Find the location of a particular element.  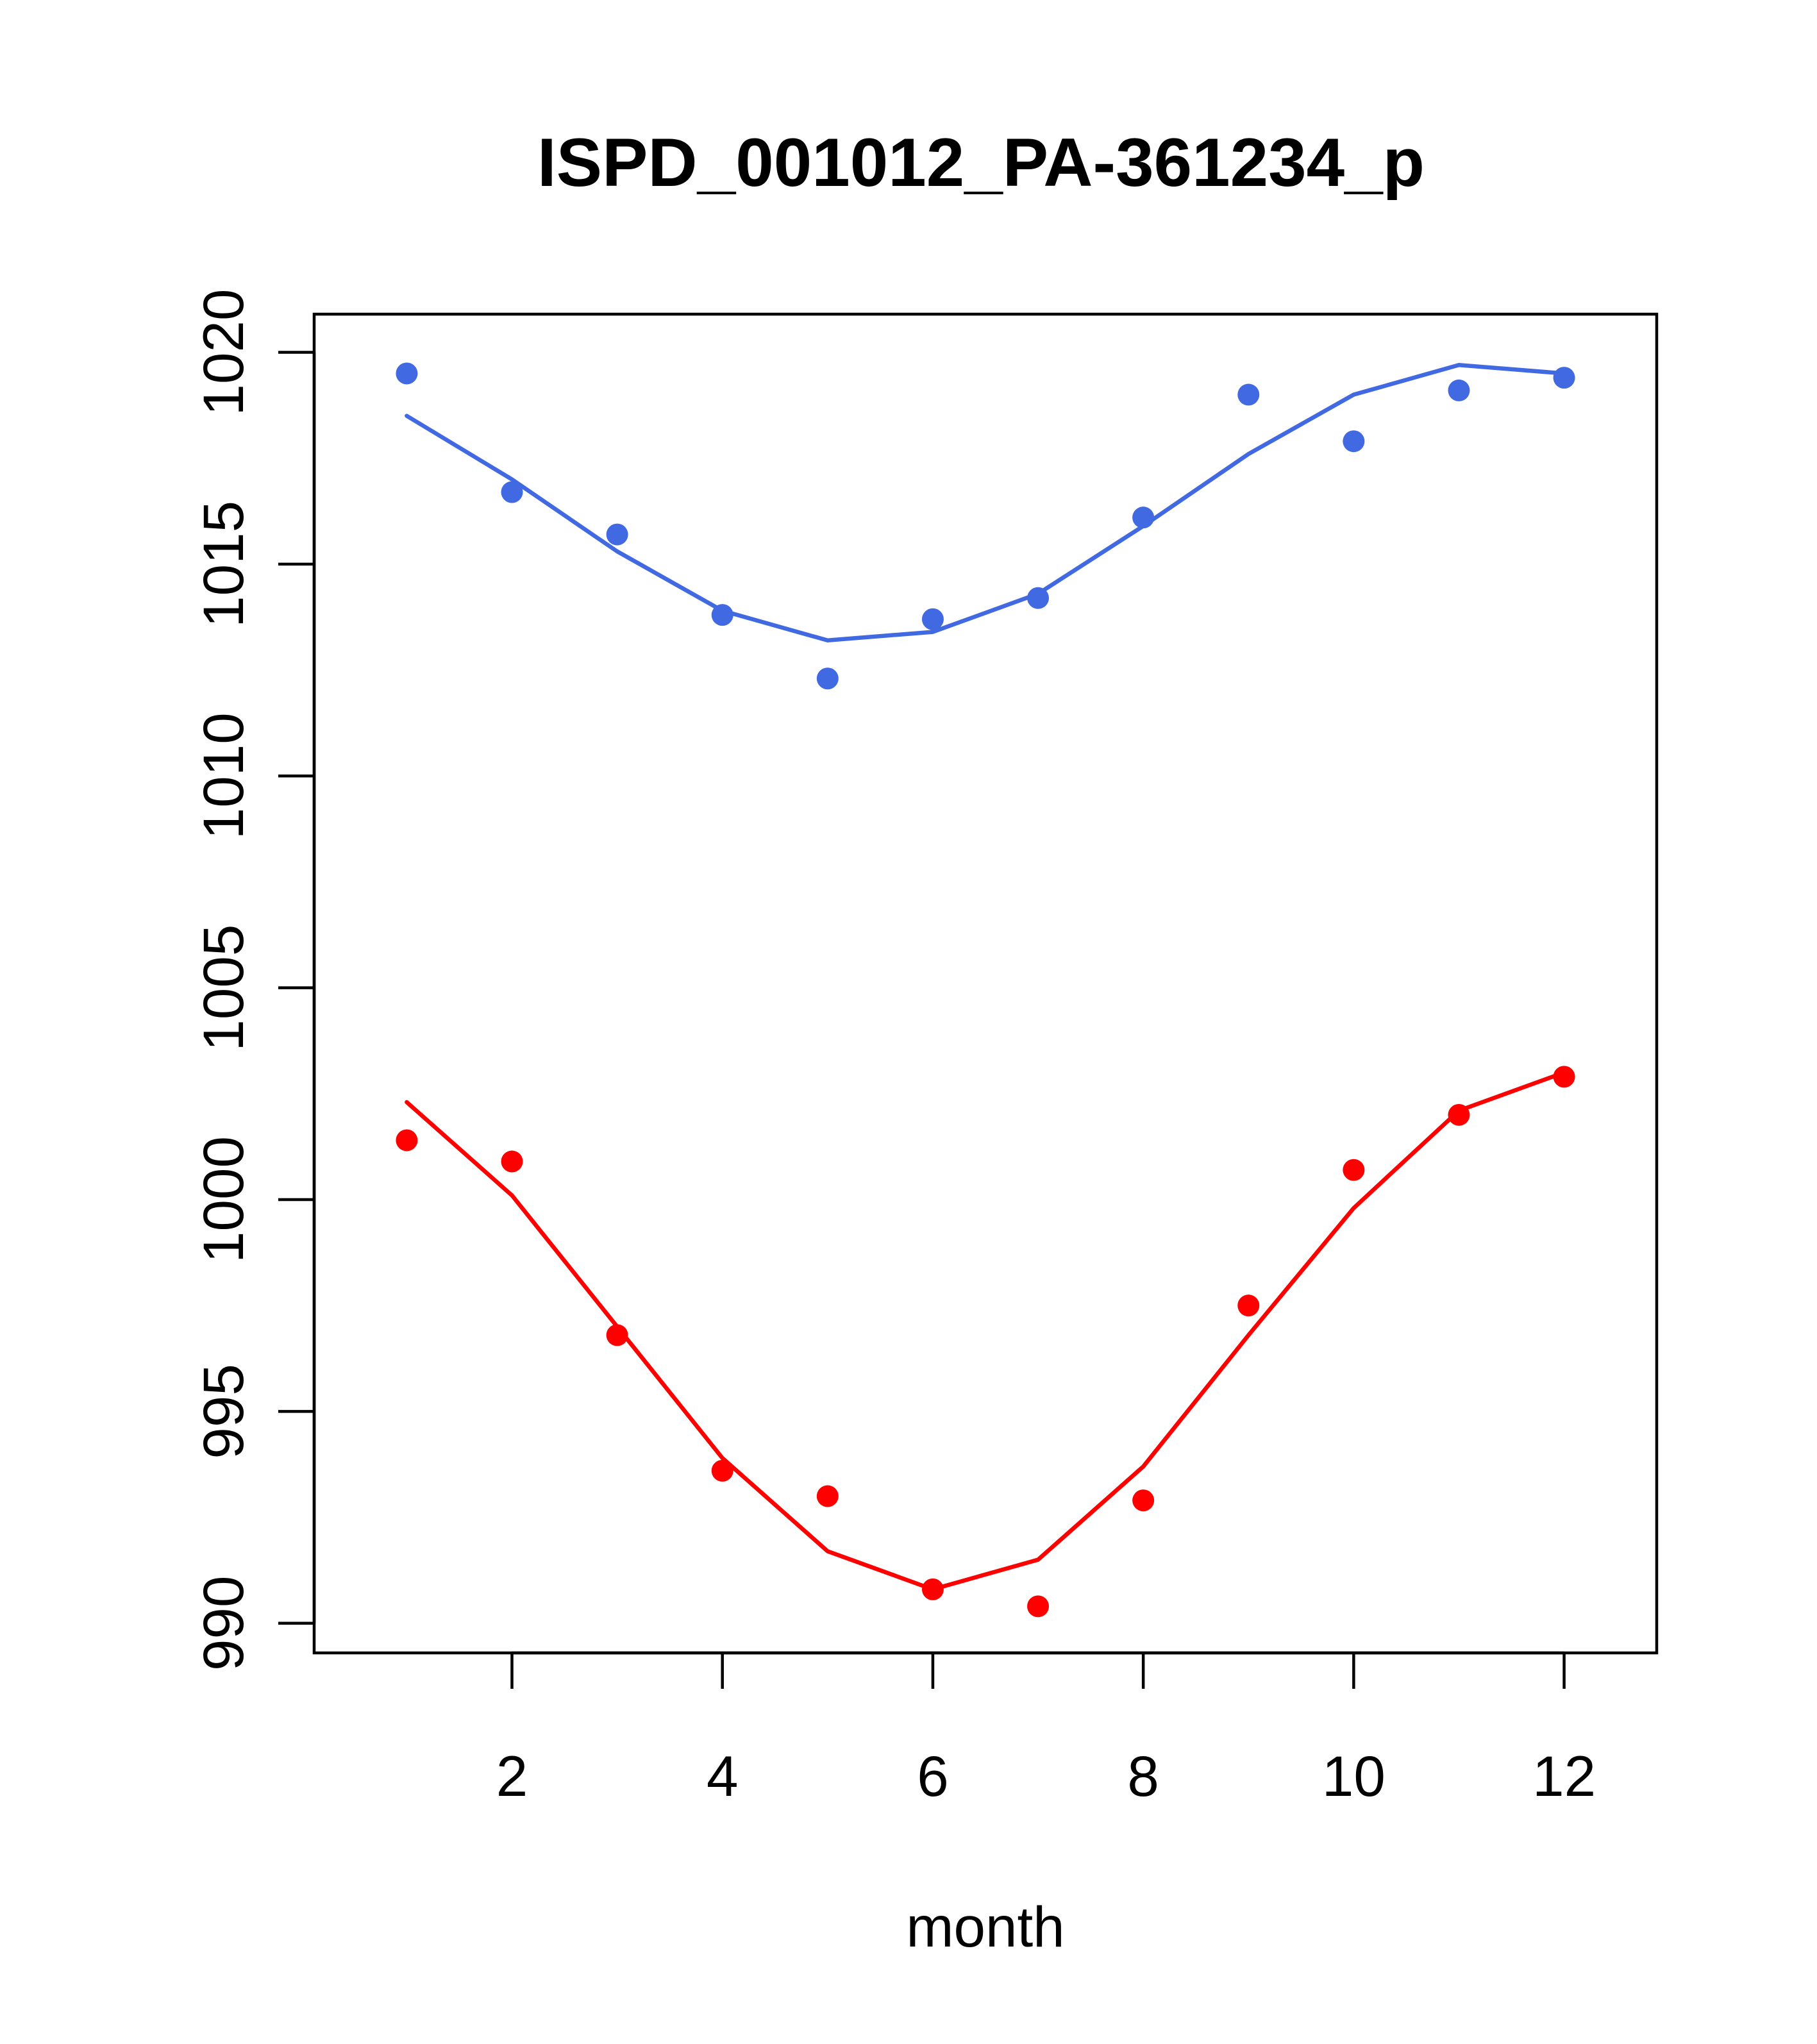

x-tick-label: 12 is located at coordinates (1564, 1776).